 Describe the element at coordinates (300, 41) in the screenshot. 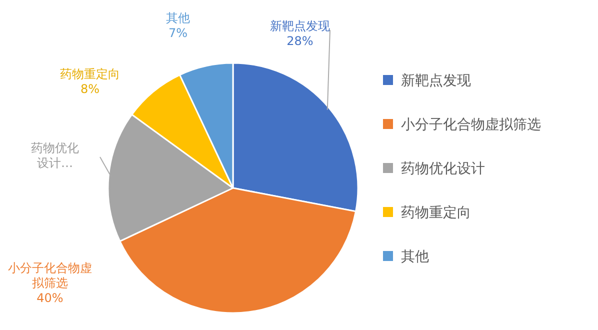

I see `data-label: 28%` at that location.